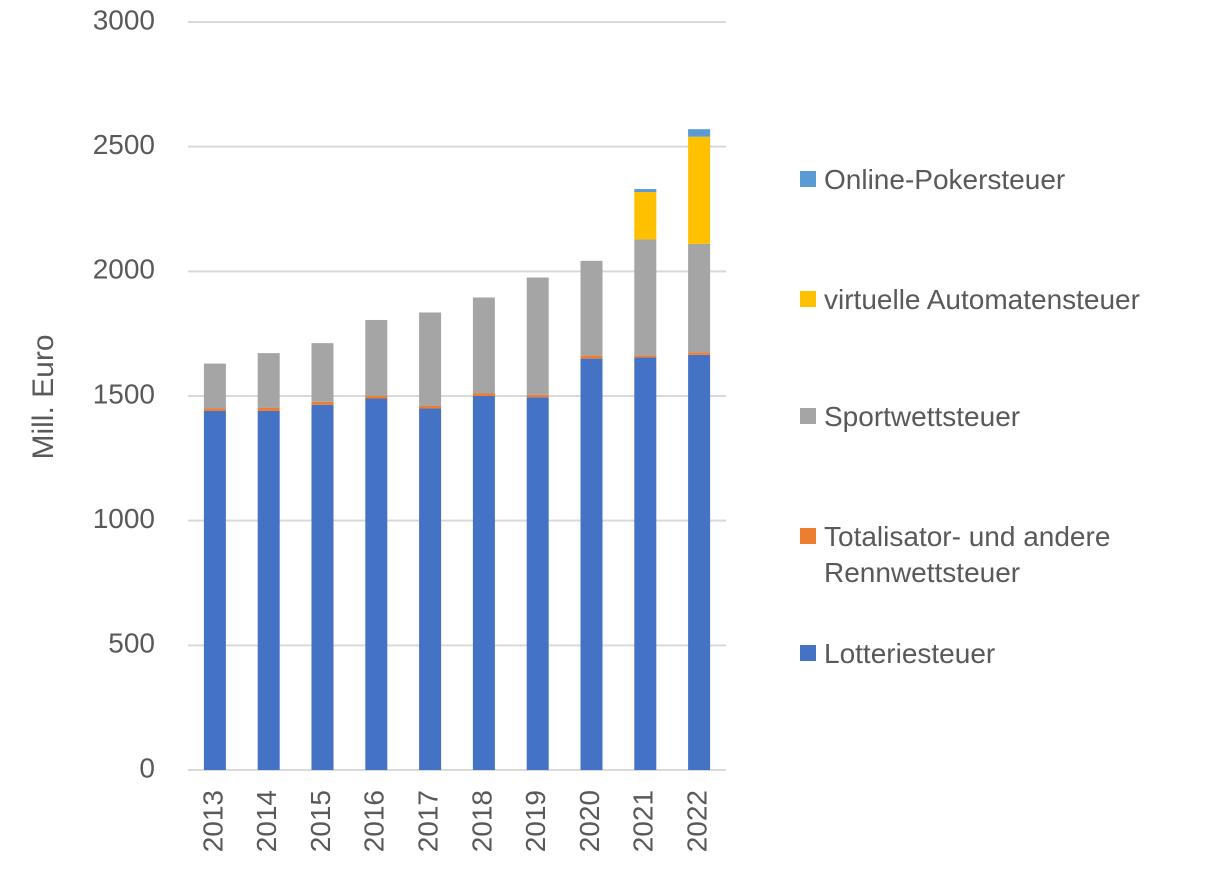 The image size is (1206, 875). I want to click on y-tick-label: 1000, so click(124, 518).